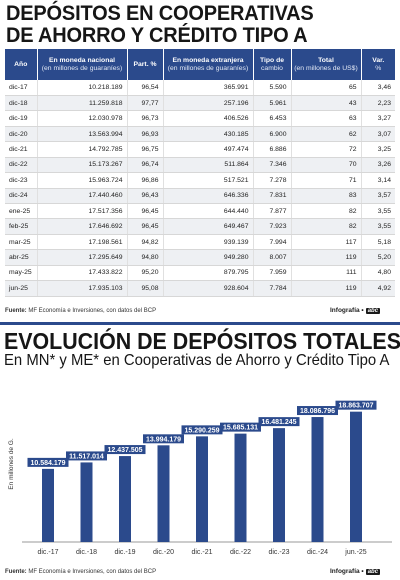  I want to click on table-cell: 7.994, so click(271, 242).